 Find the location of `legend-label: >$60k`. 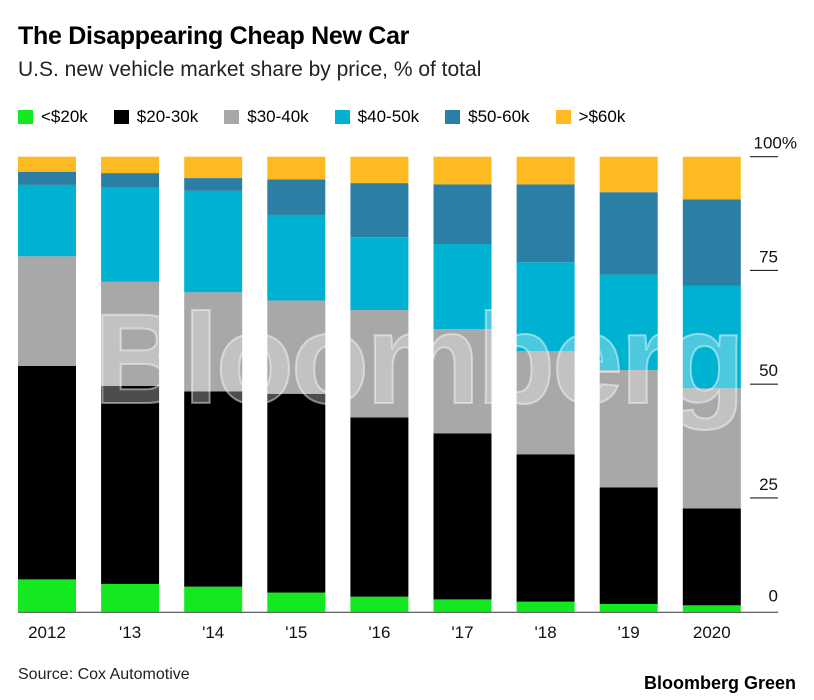

legend-label: >$60k is located at coordinates (602, 116).